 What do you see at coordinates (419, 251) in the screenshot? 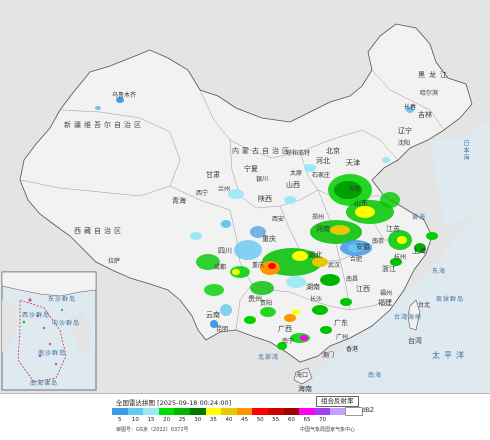
I see `label-shanghai: 上海` at bounding box center [419, 251].